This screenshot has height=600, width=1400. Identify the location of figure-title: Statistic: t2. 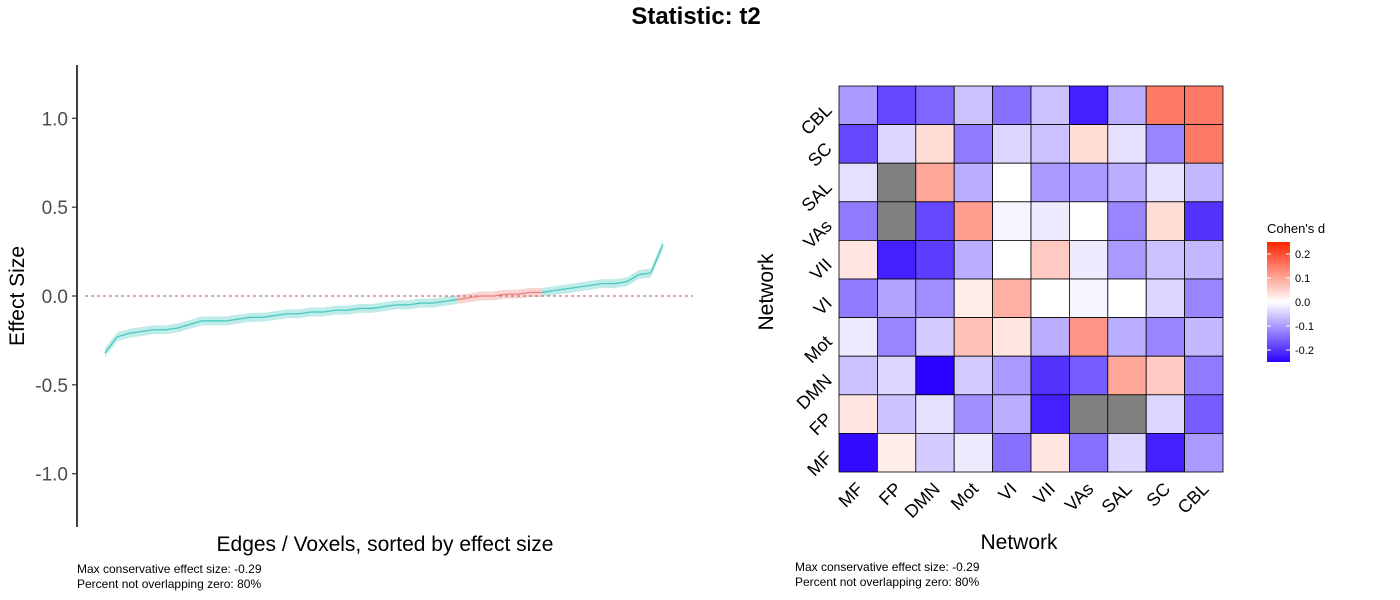
(695, 16).